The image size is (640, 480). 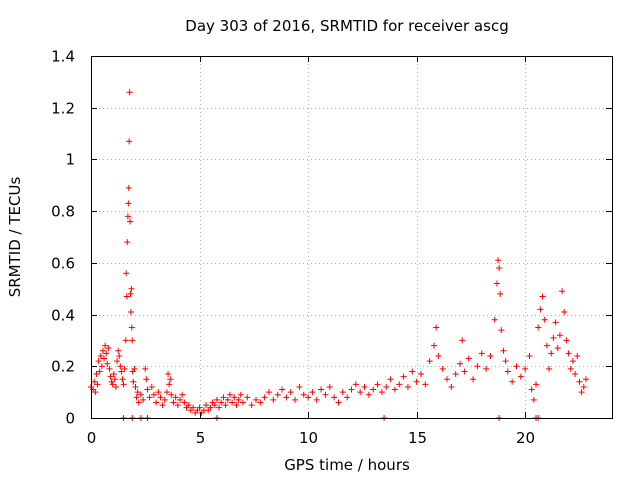 What do you see at coordinates (417, 438) in the screenshot?
I see `x-tick-label: 15` at bounding box center [417, 438].